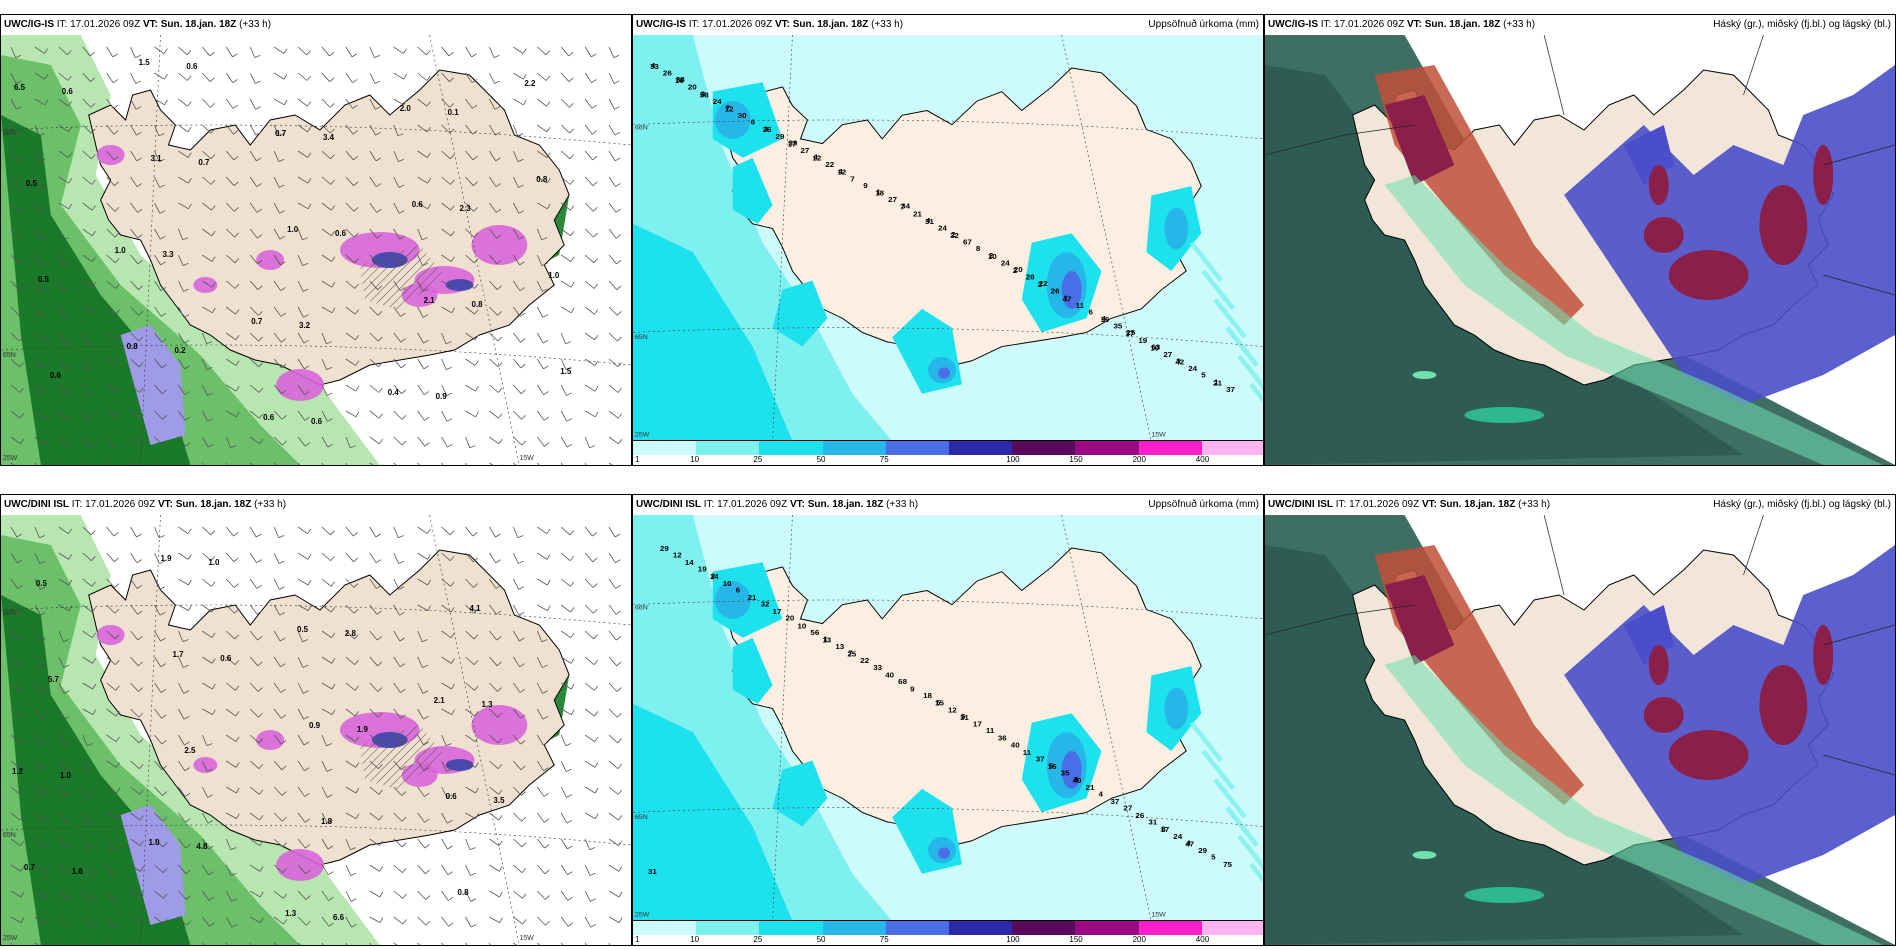 This screenshot has width=1900, height=950. Describe the element at coordinates (20, 87) in the screenshot. I see `wind-speed-label: 6.5` at that location.